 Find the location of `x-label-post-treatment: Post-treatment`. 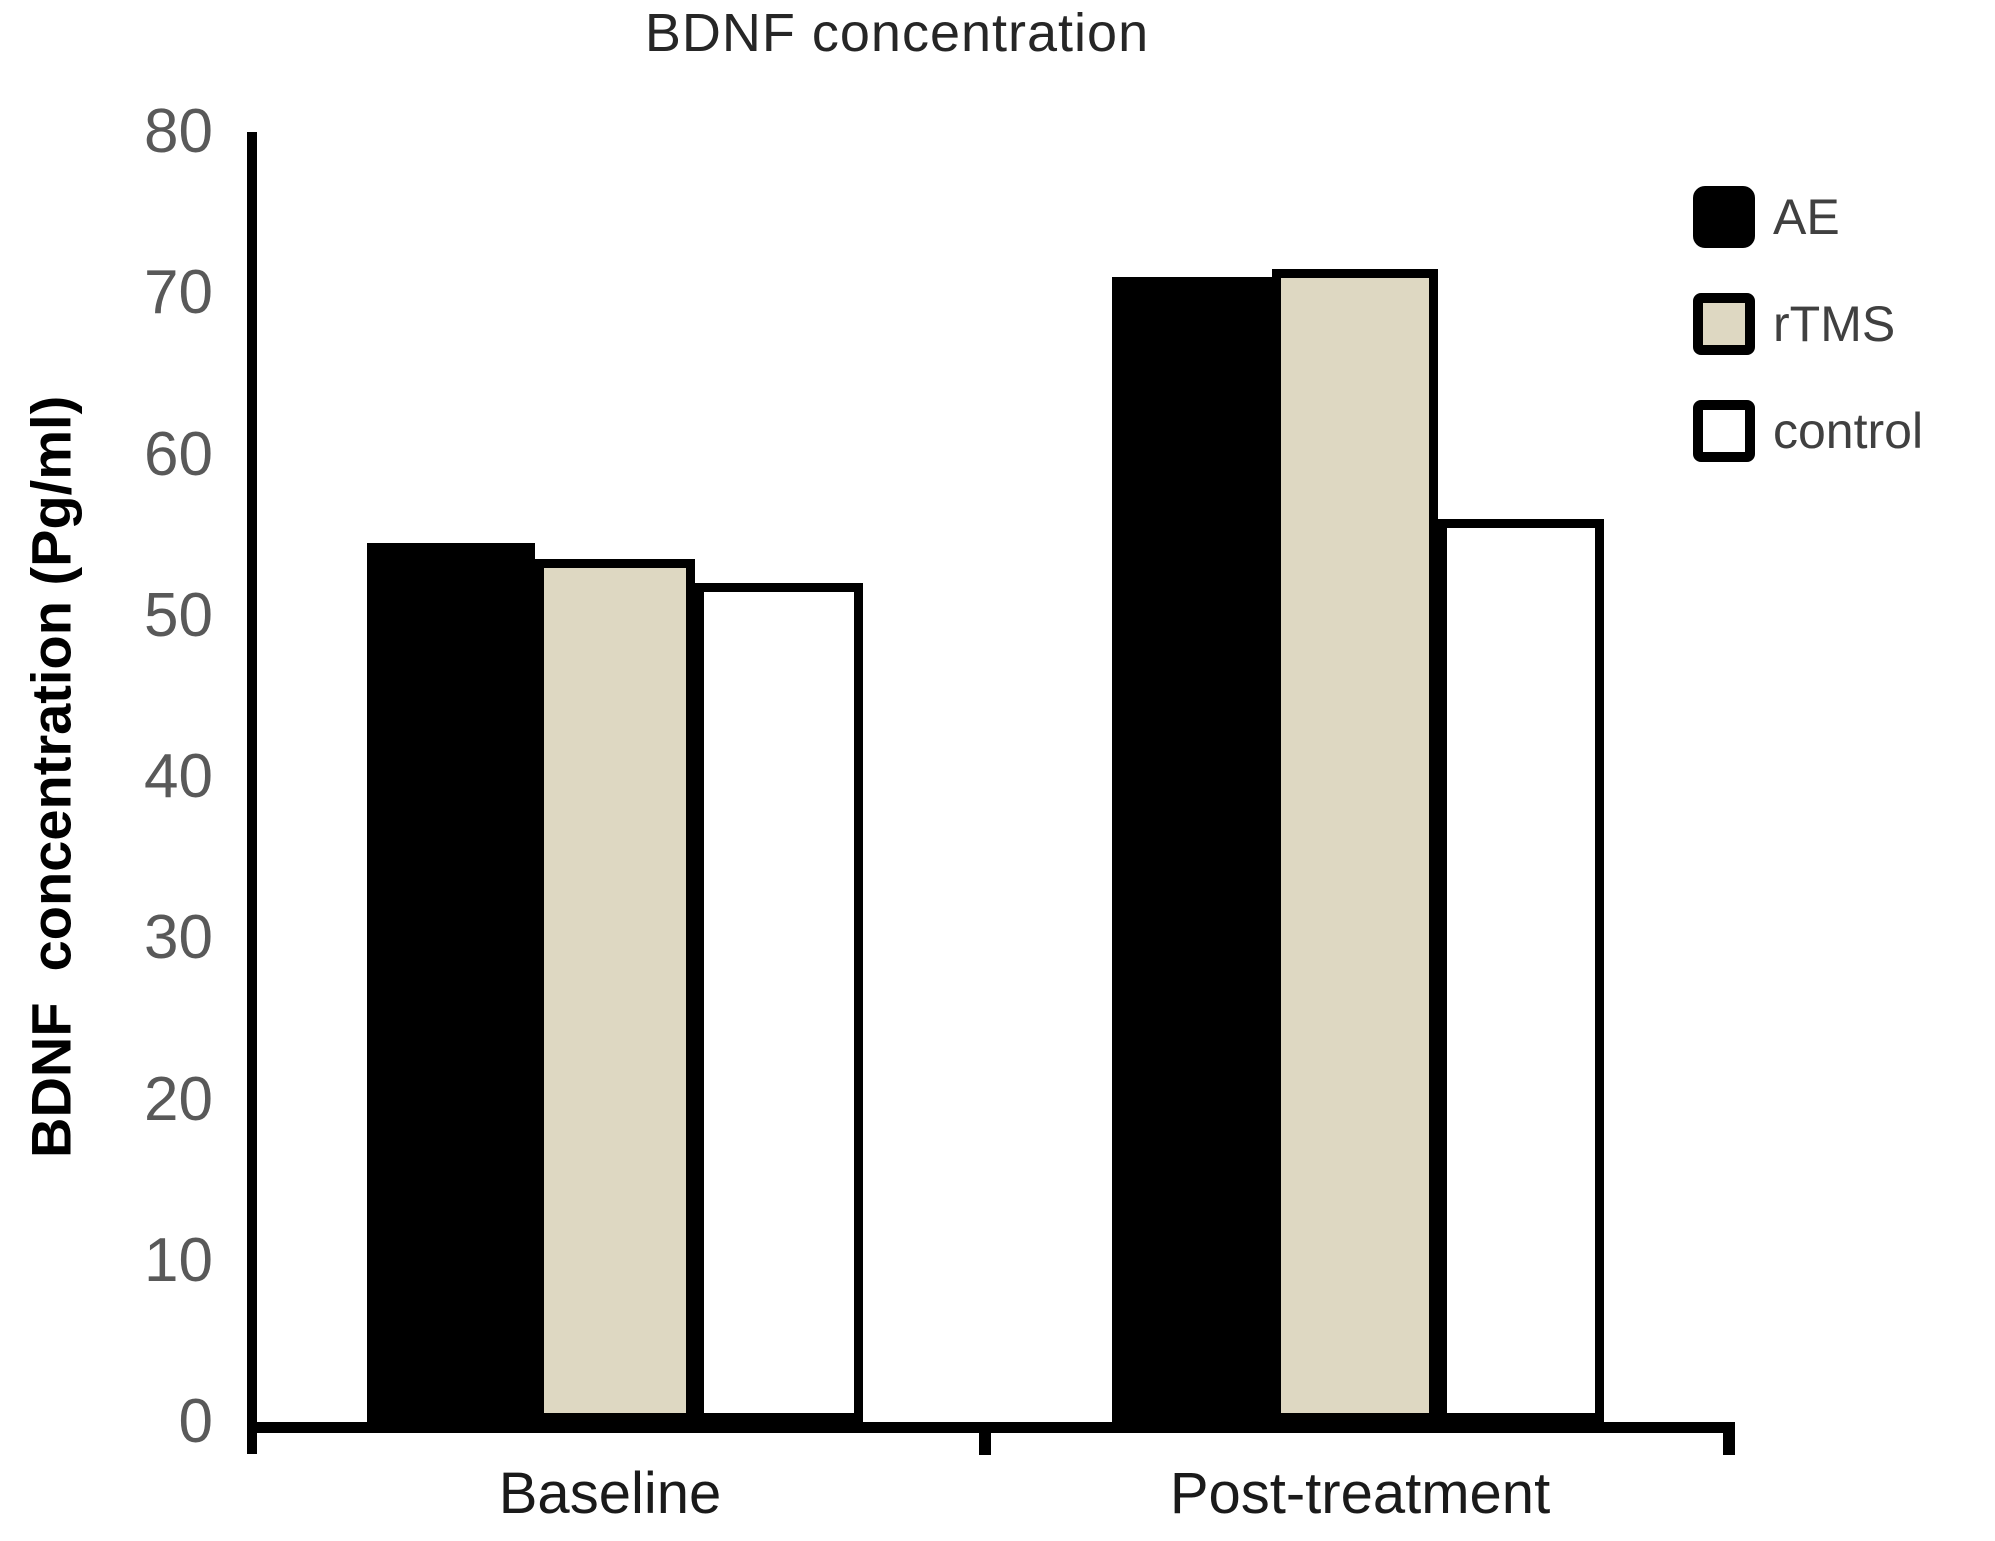

x-label-post-treatment: Post-treatment is located at coordinates (1360, 1493).